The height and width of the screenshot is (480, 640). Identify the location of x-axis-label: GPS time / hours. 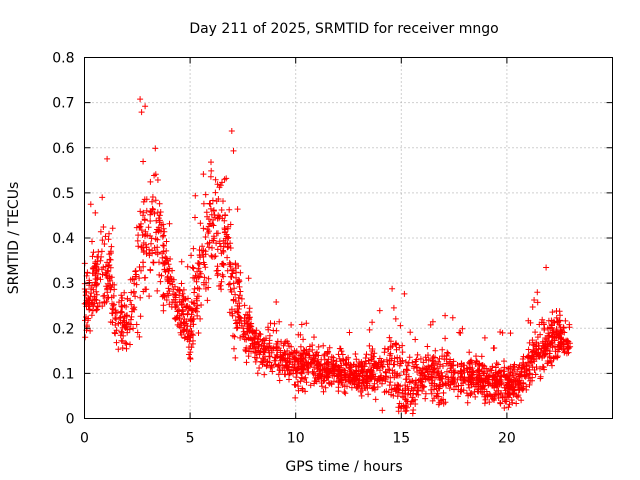
(343, 467).